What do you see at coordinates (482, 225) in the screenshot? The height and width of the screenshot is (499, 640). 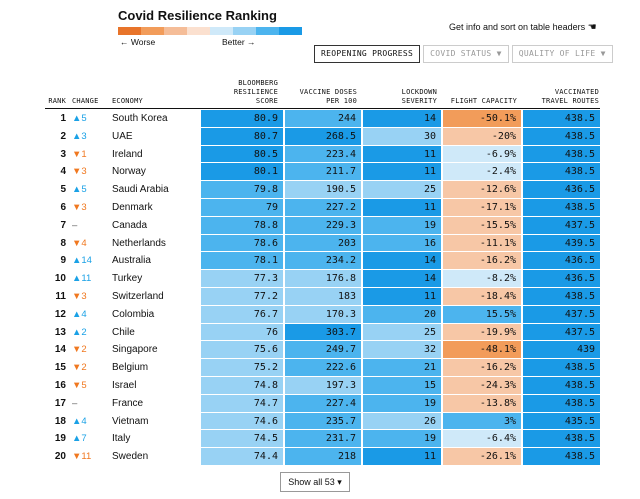 I see `flight-cell: -15.5%` at bounding box center [482, 225].